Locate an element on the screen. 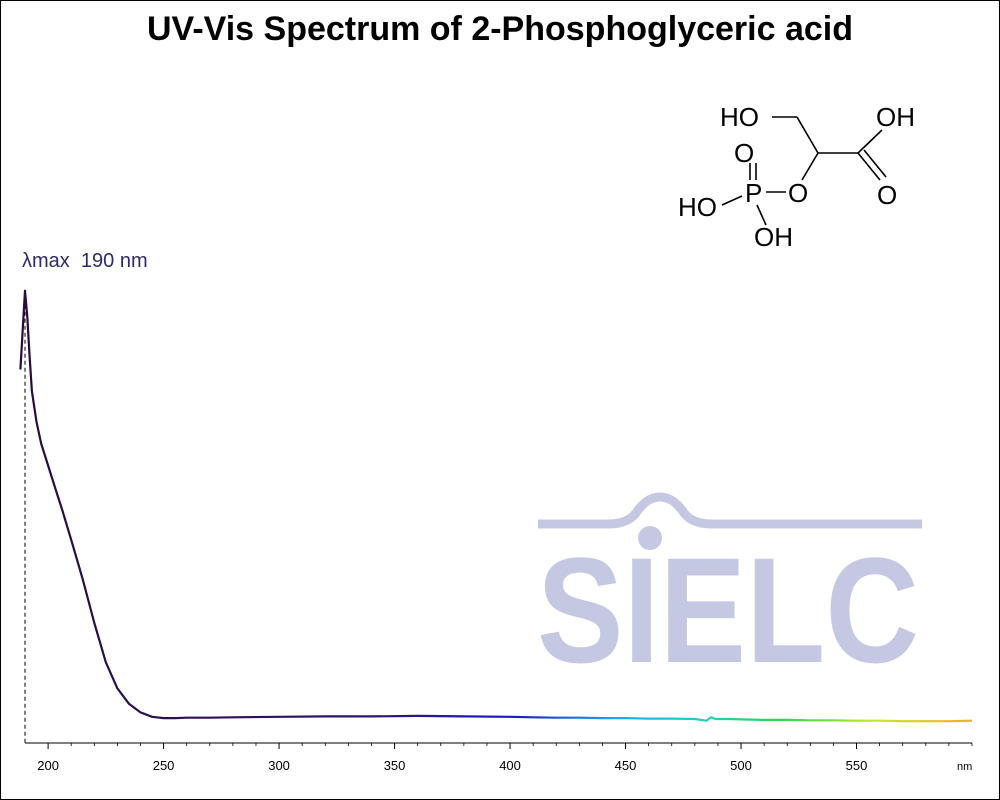  x-tick-label: 550 is located at coordinates (857, 765).